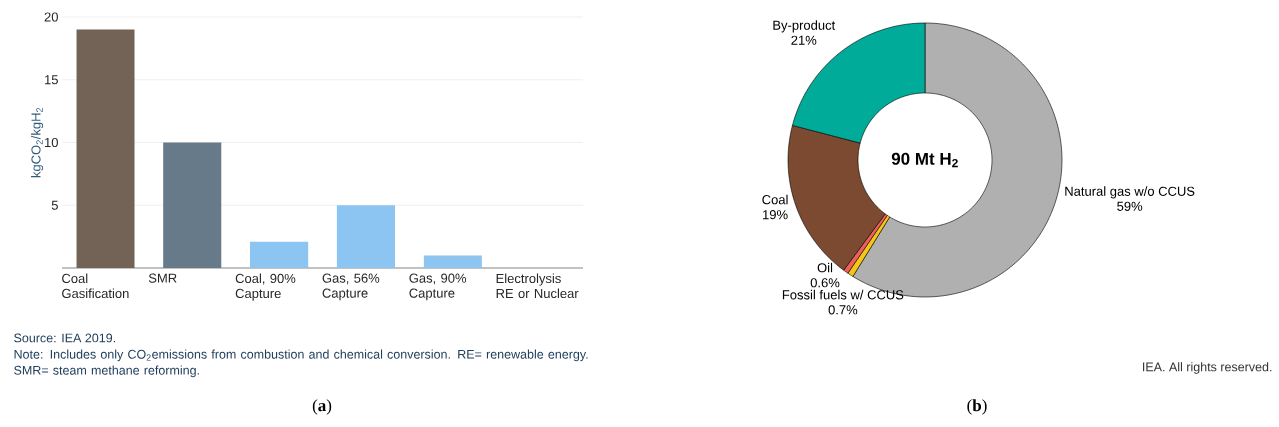  What do you see at coordinates (265, 287) in the screenshot?
I see `x-tick-label: Coal, 90% Capture` at bounding box center [265, 287].